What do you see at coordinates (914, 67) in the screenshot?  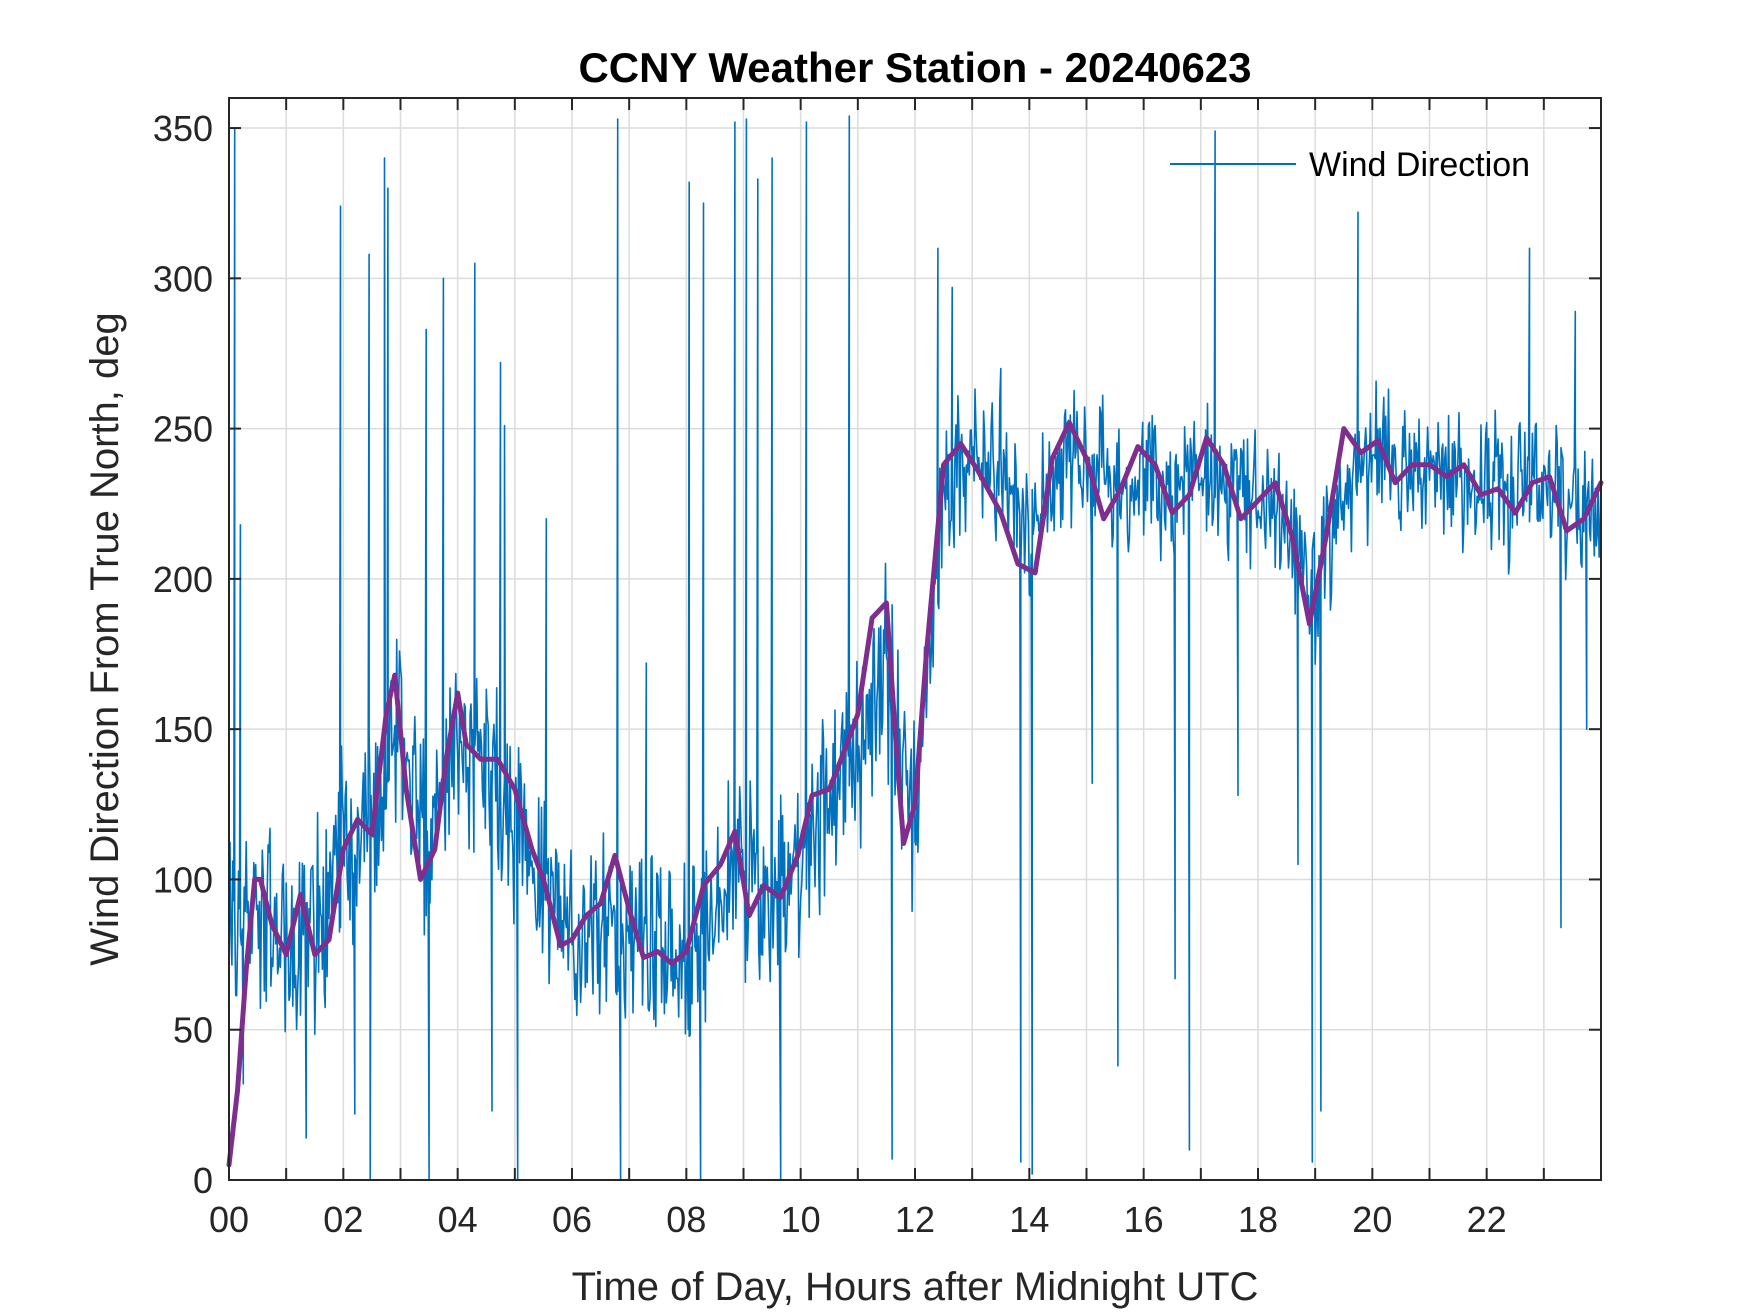 I see `chart-title: CCNY Weather Station - 20240623` at bounding box center [914, 67].